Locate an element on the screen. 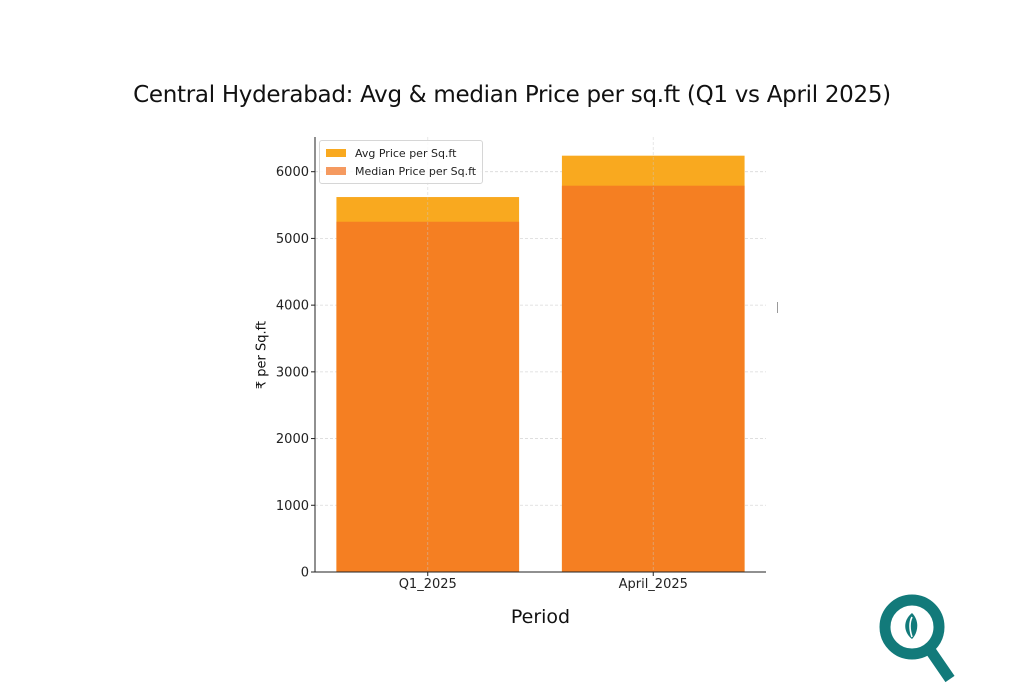  legend-label-median: Median Price per Sq.ft is located at coordinates (416, 171).